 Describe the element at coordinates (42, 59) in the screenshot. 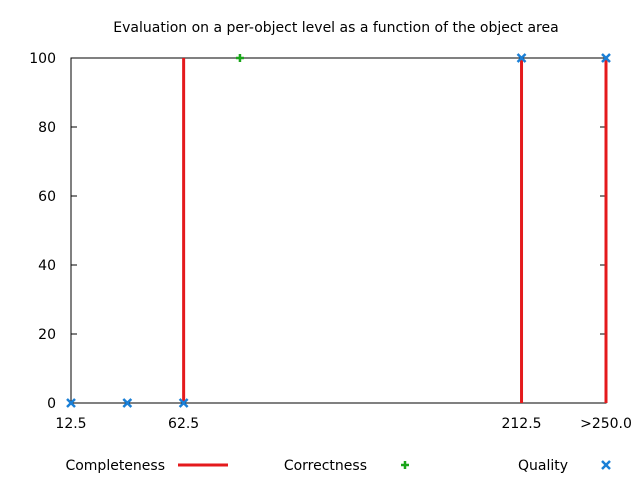

I see `y-tick-label: 100` at that location.